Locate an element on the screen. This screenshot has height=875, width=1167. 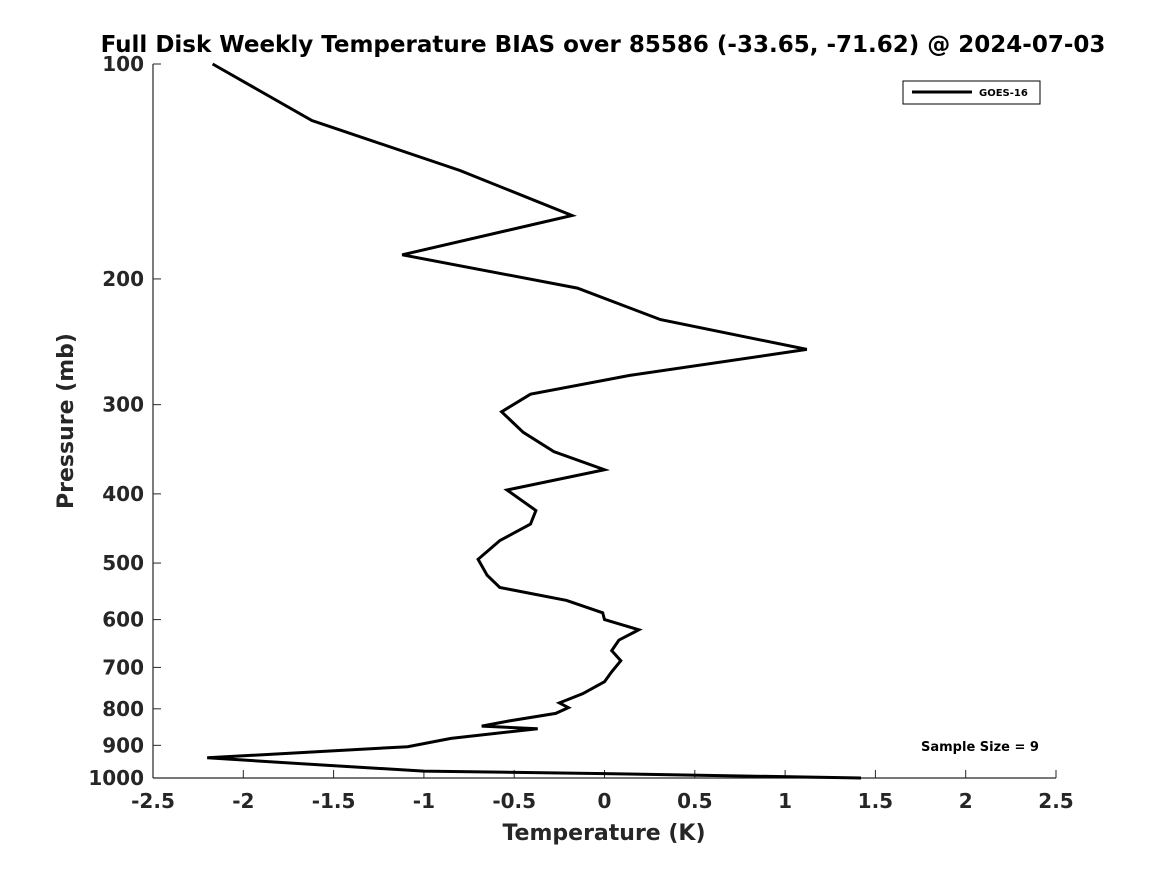
y-tick-label: 600 is located at coordinates (123, 620).